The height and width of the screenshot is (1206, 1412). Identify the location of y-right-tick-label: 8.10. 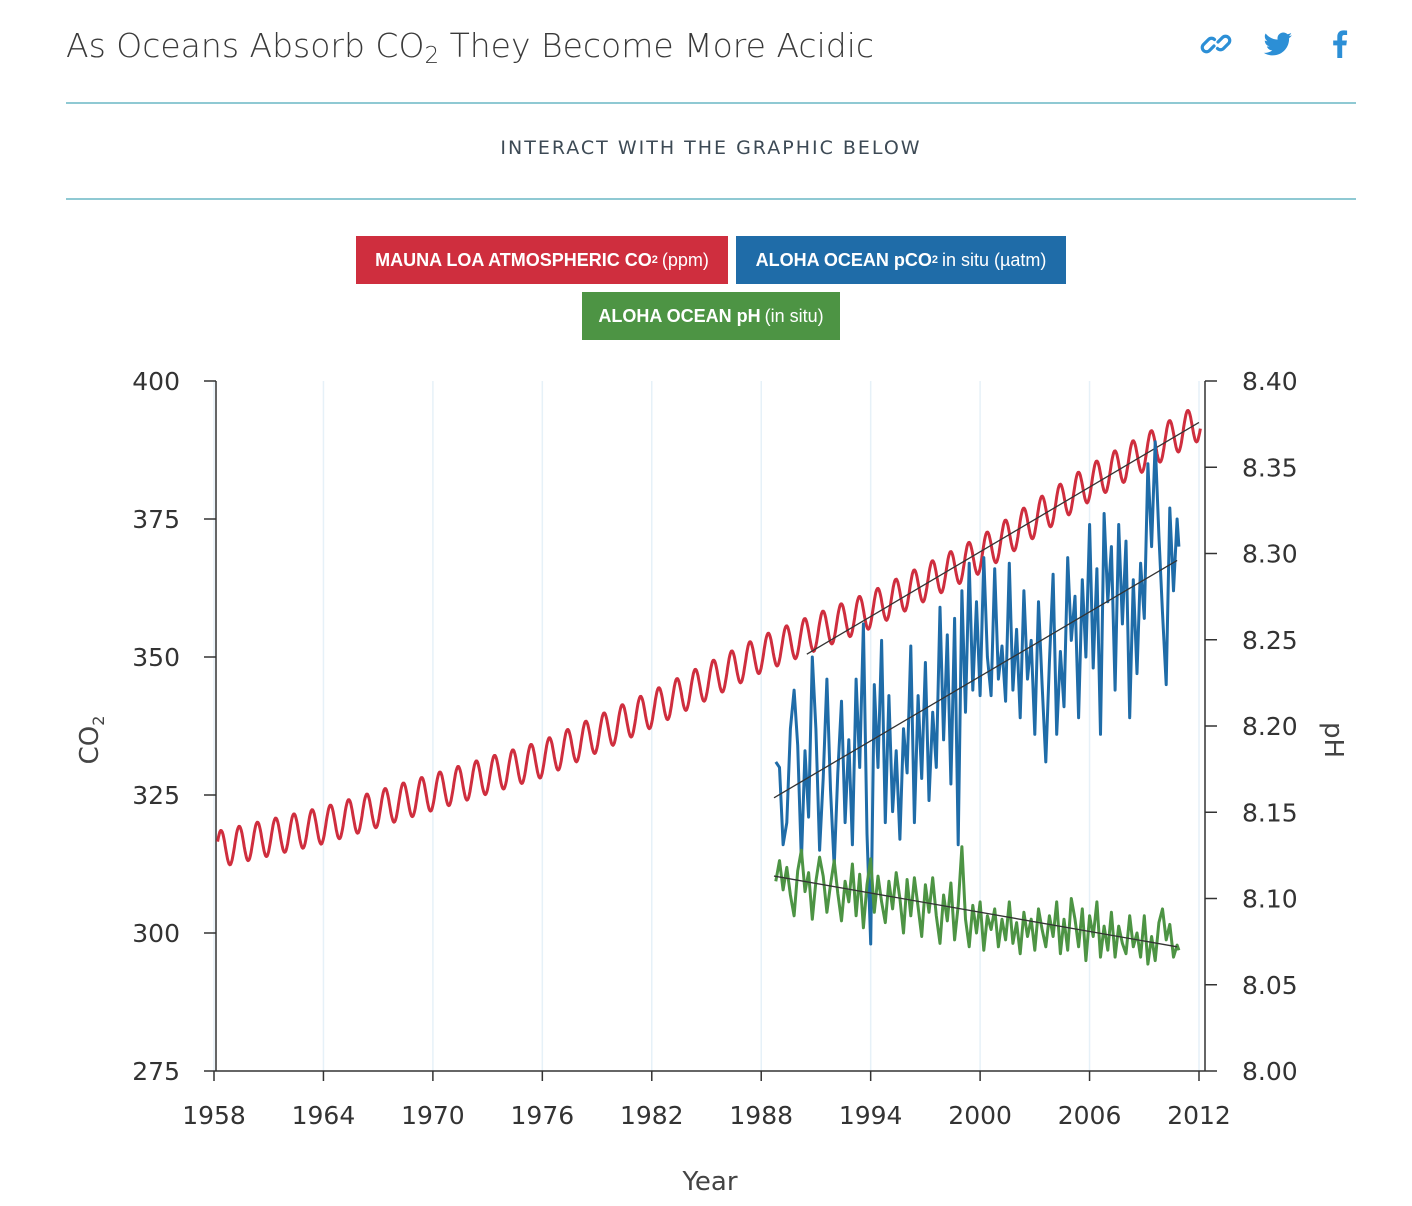
(1270, 899).